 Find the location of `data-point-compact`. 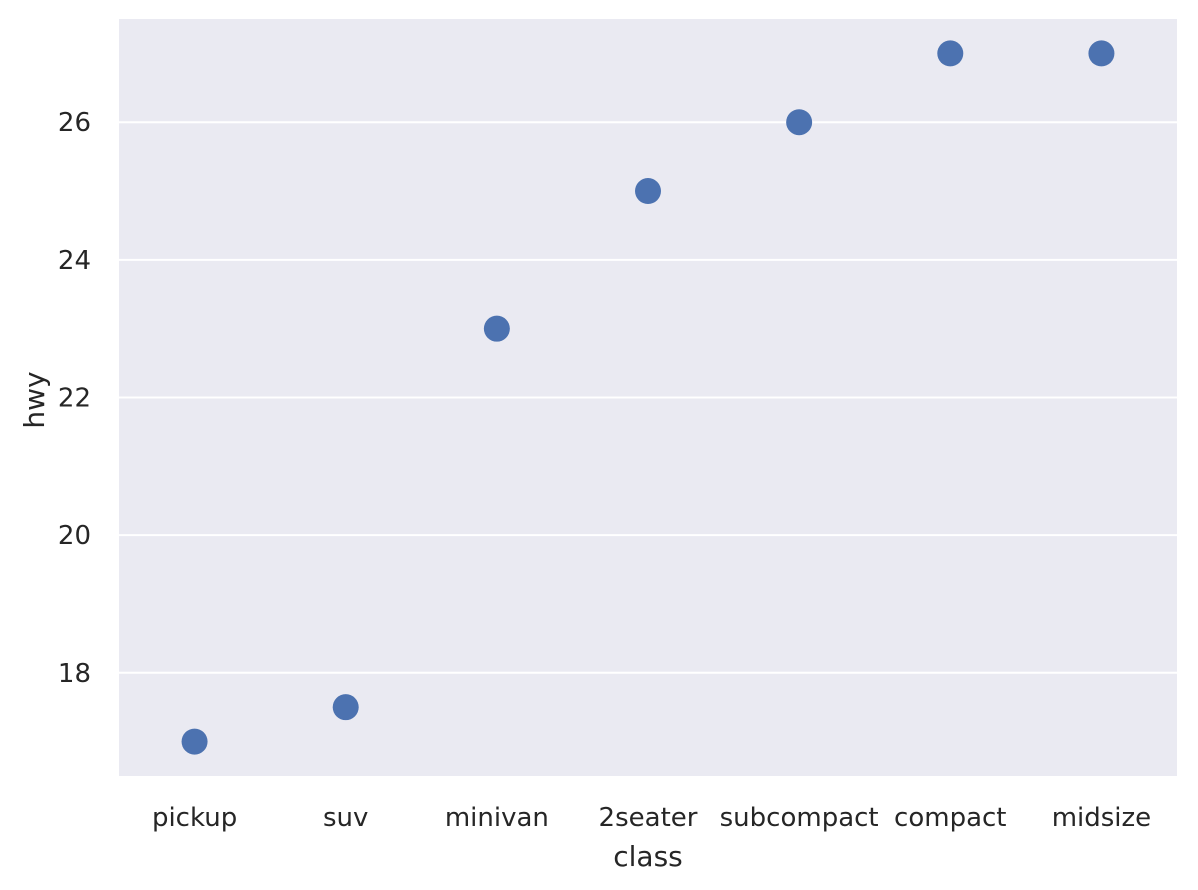

data-point-compact is located at coordinates (950, 53).